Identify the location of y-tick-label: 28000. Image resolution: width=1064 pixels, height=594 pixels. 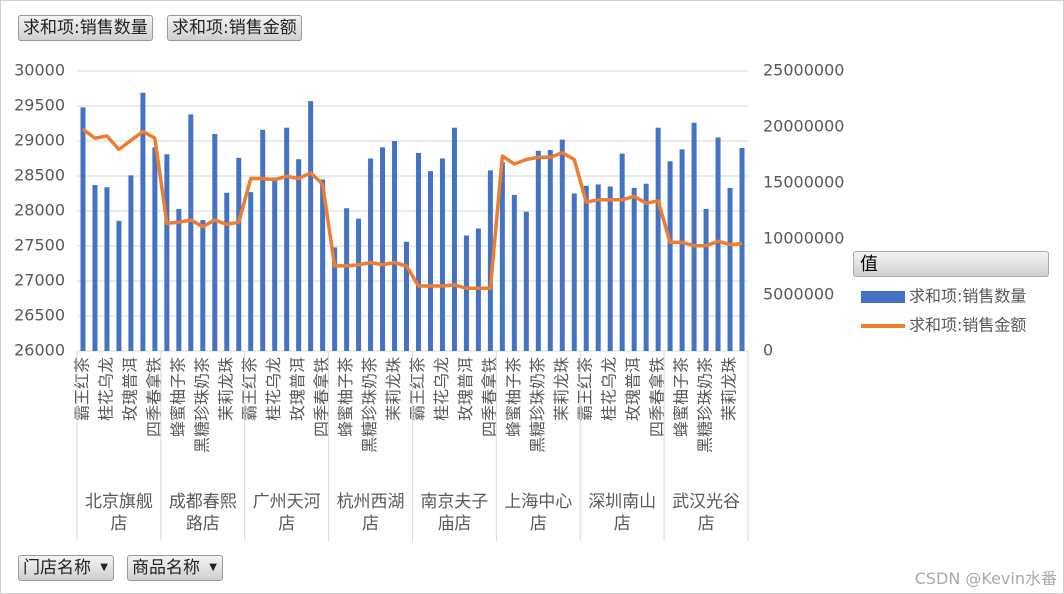
(39, 210).